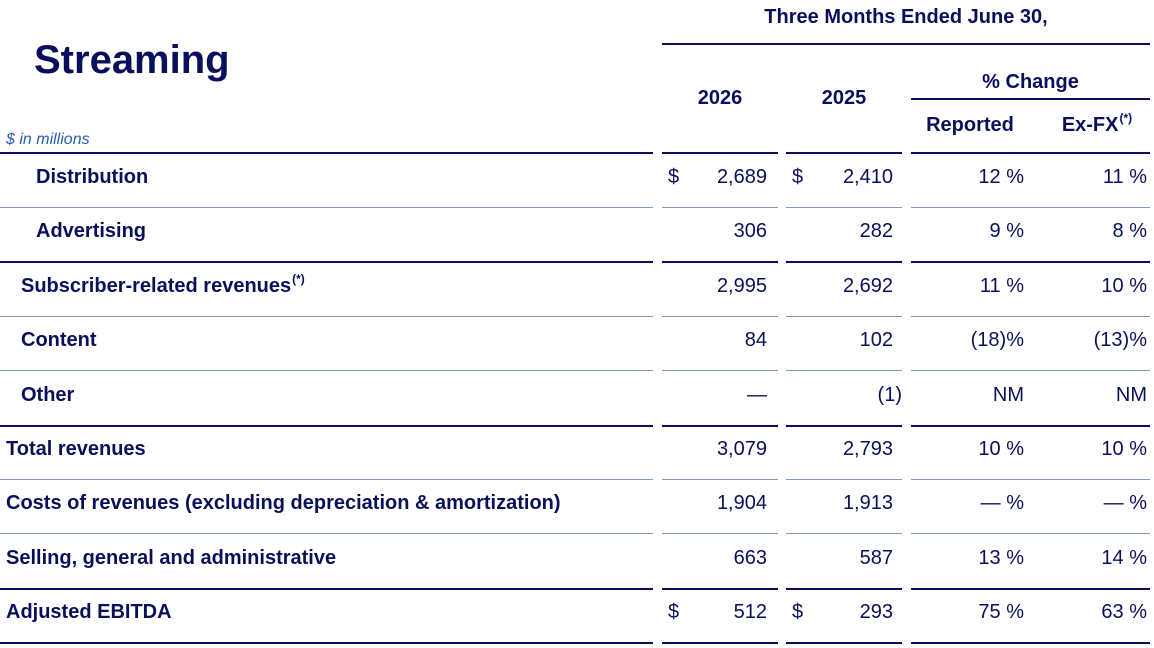 Image resolution: width=1154 pixels, height=648 pixels. Describe the element at coordinates (326, 153) in the screenshot. I see `rule-header-label` at that location.